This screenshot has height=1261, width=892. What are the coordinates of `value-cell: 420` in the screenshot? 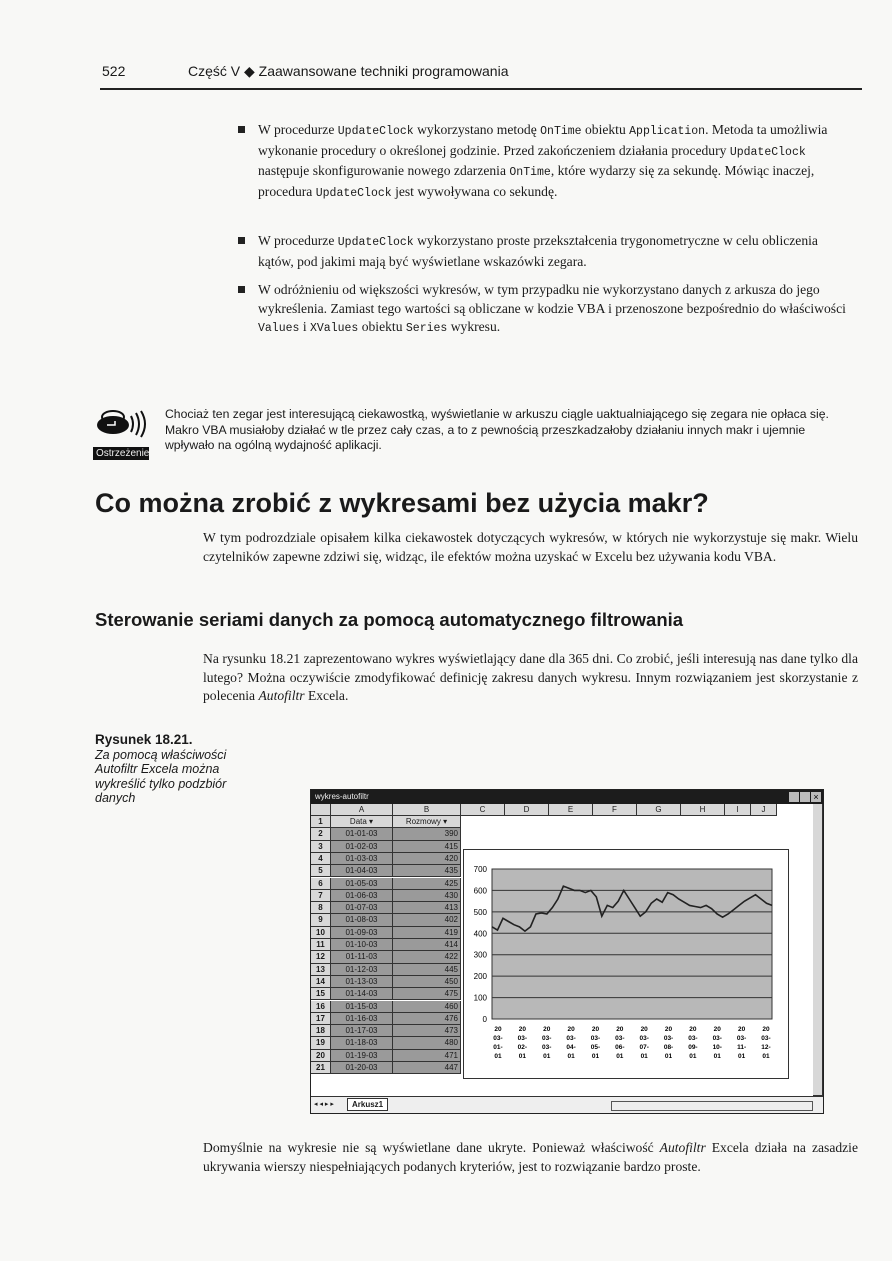 It's located at (427, 859).